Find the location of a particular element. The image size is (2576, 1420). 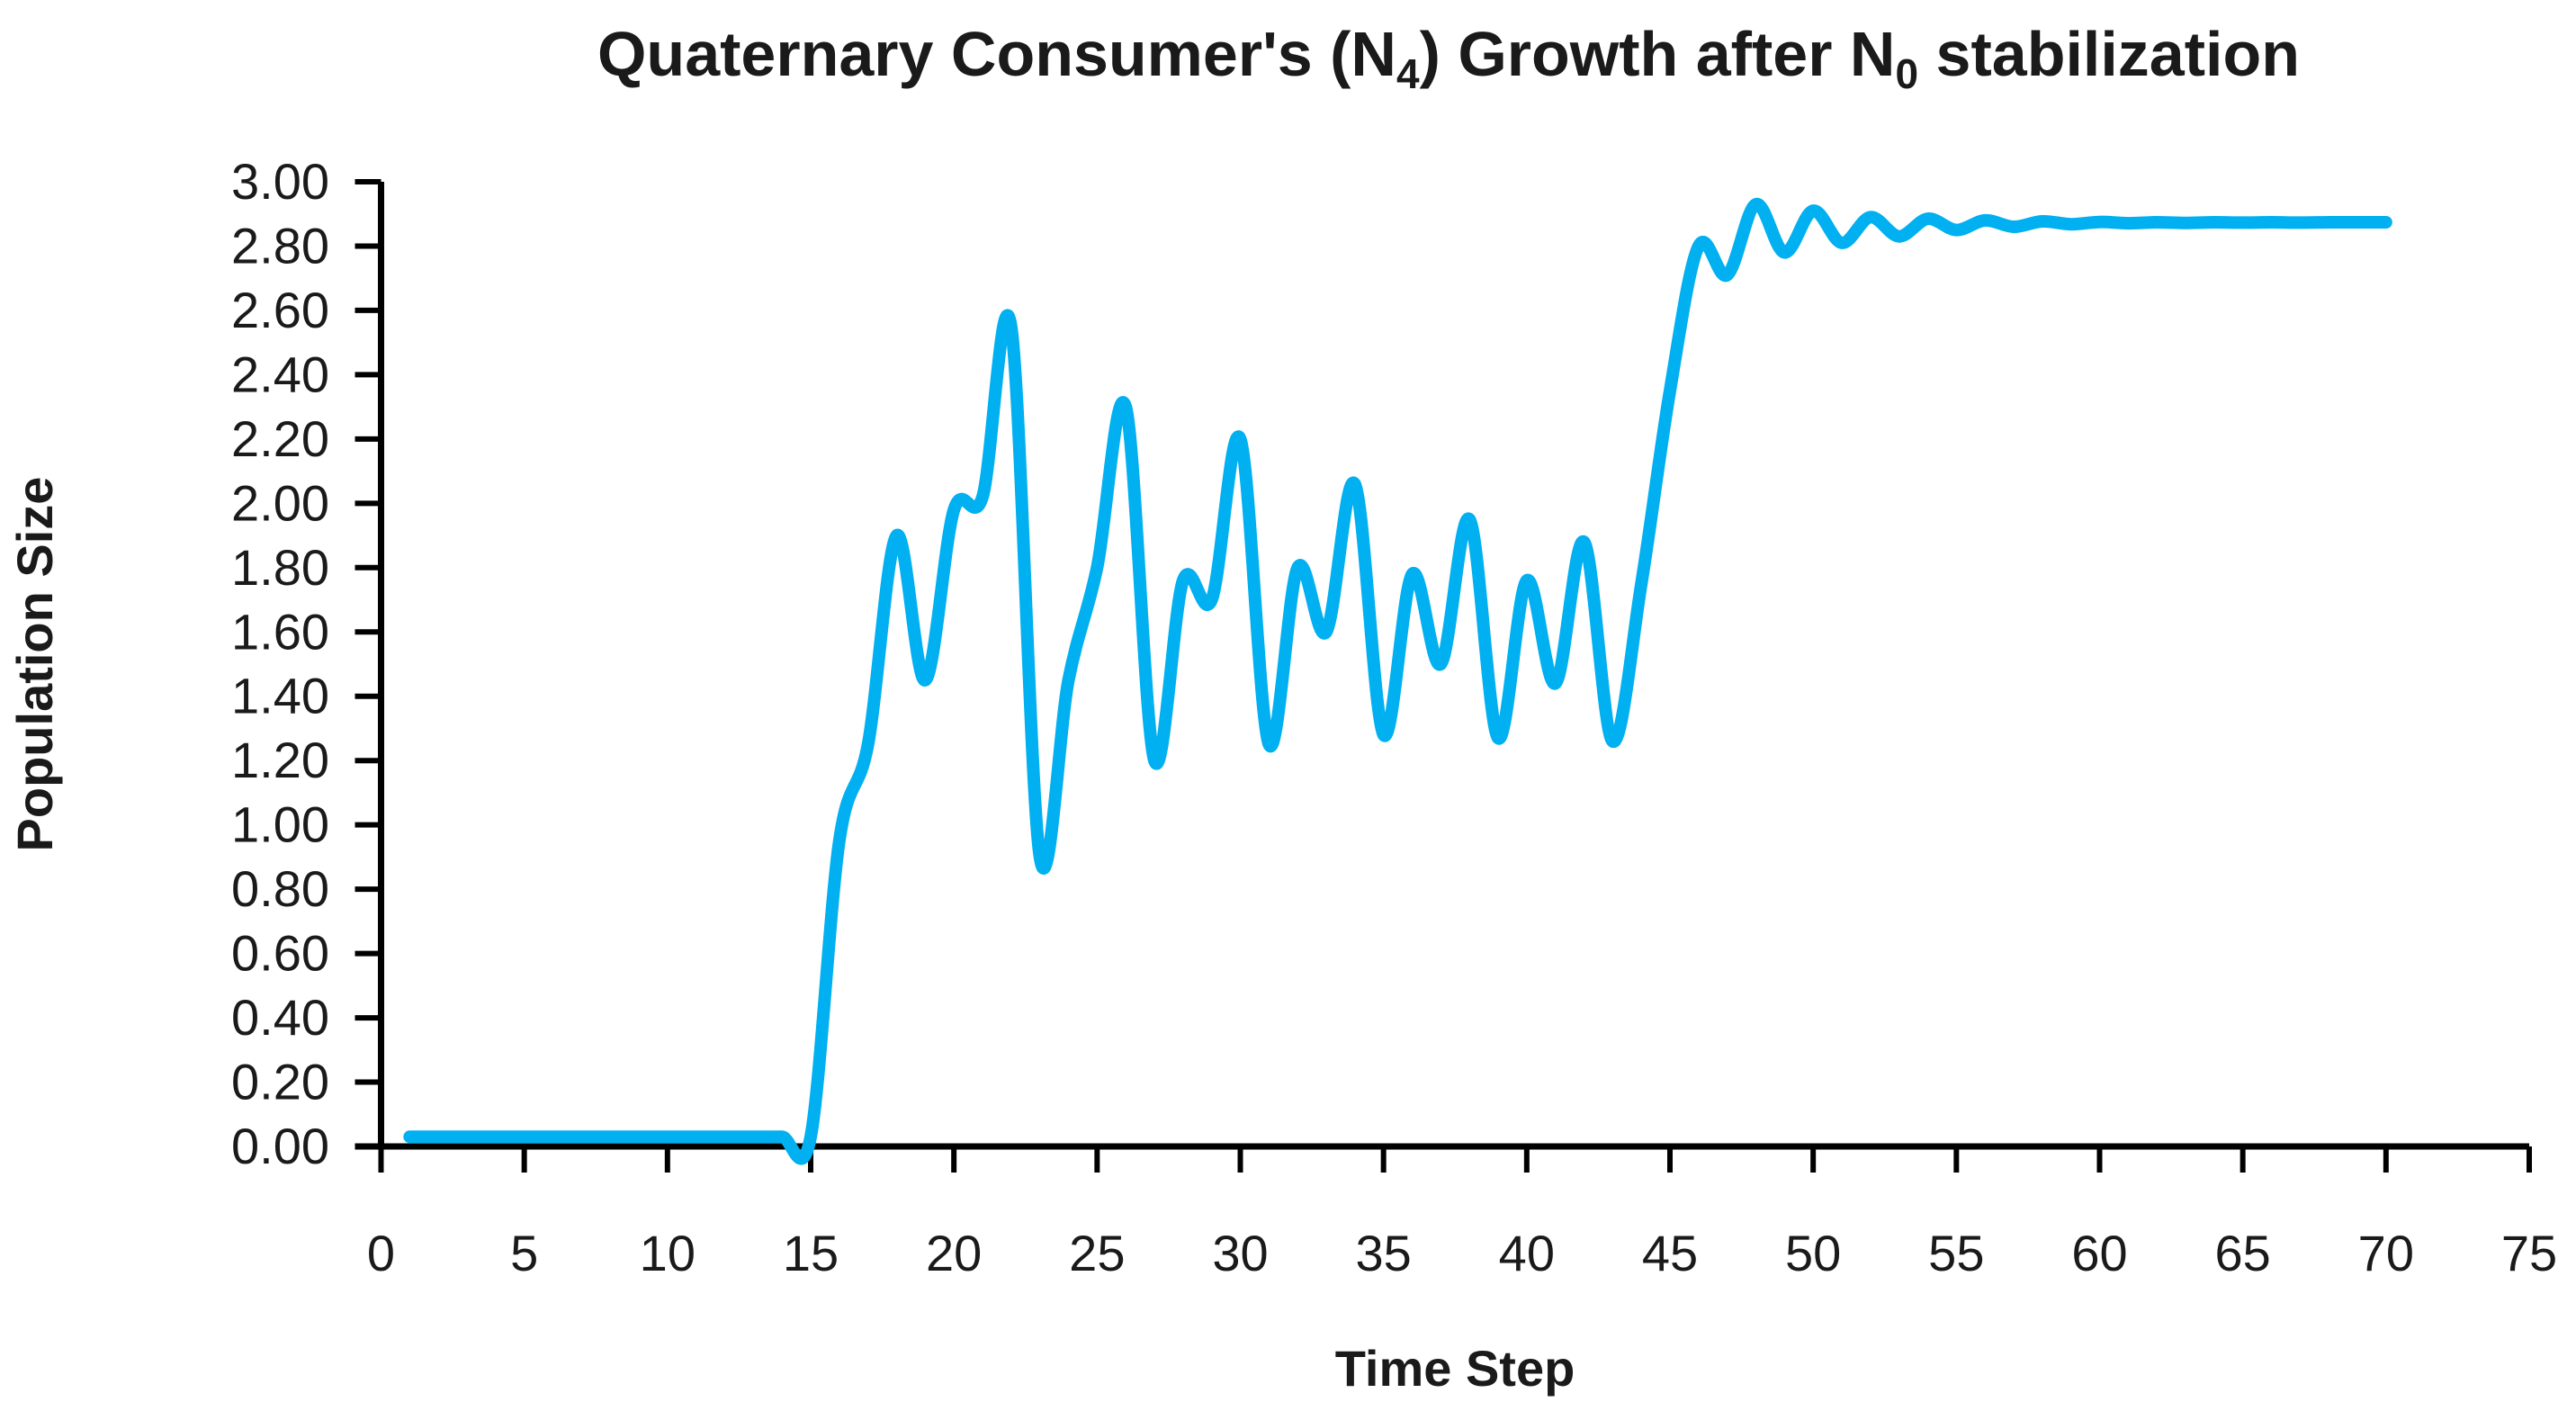

x-tick-label: 55 is located at coordinates (1956, 1253).